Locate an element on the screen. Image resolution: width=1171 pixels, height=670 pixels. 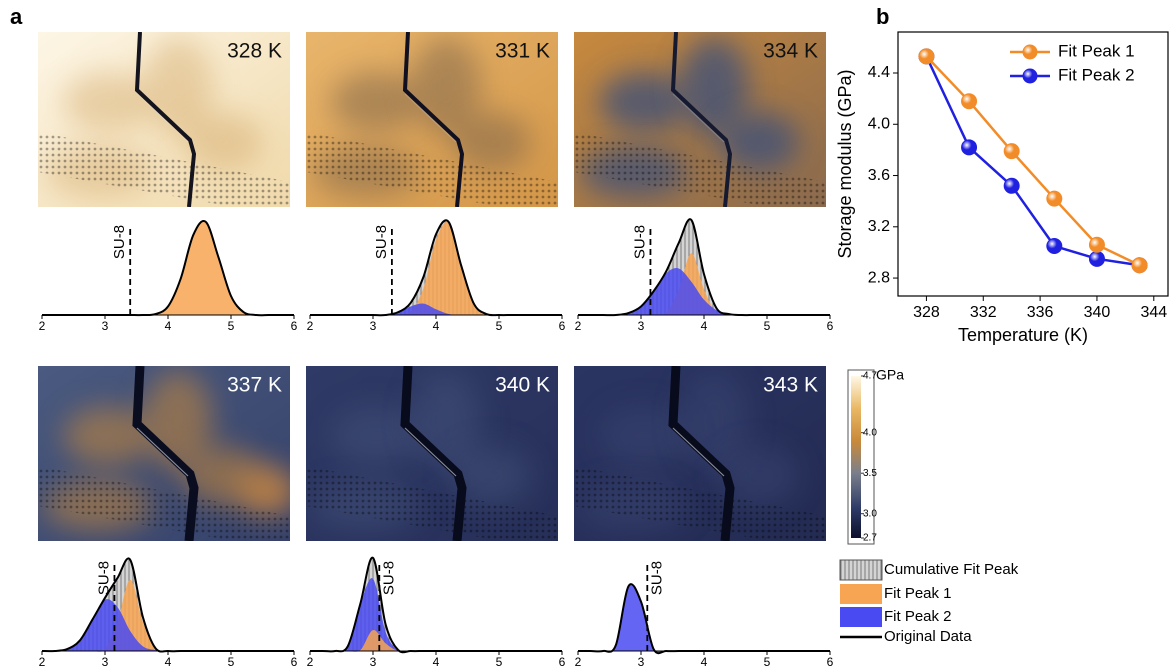
map-image: 334 K is located at coordinates (700, 119).